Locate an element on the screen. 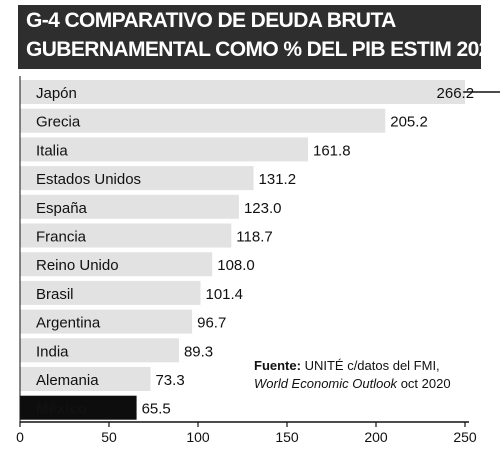 Image resolution: width=500 pixels, height=457 pixels. bar-reino-unido is located at coordinates (116, 264).